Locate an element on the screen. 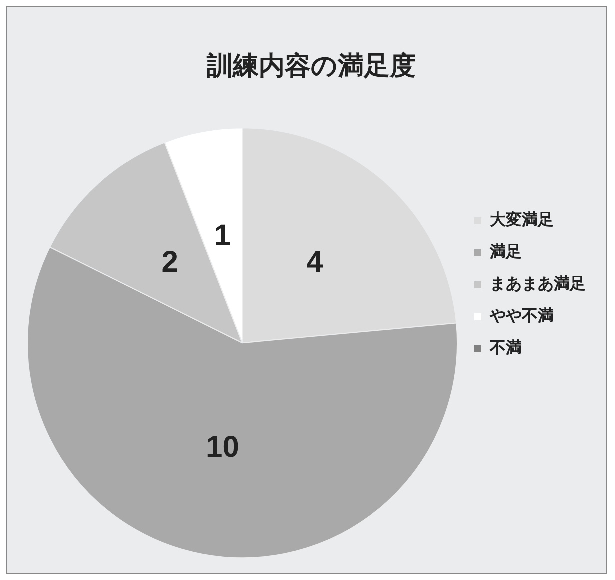 This screenshot has height=580, width=615. legend-label: 満足 is located at coordinates (505, 252).